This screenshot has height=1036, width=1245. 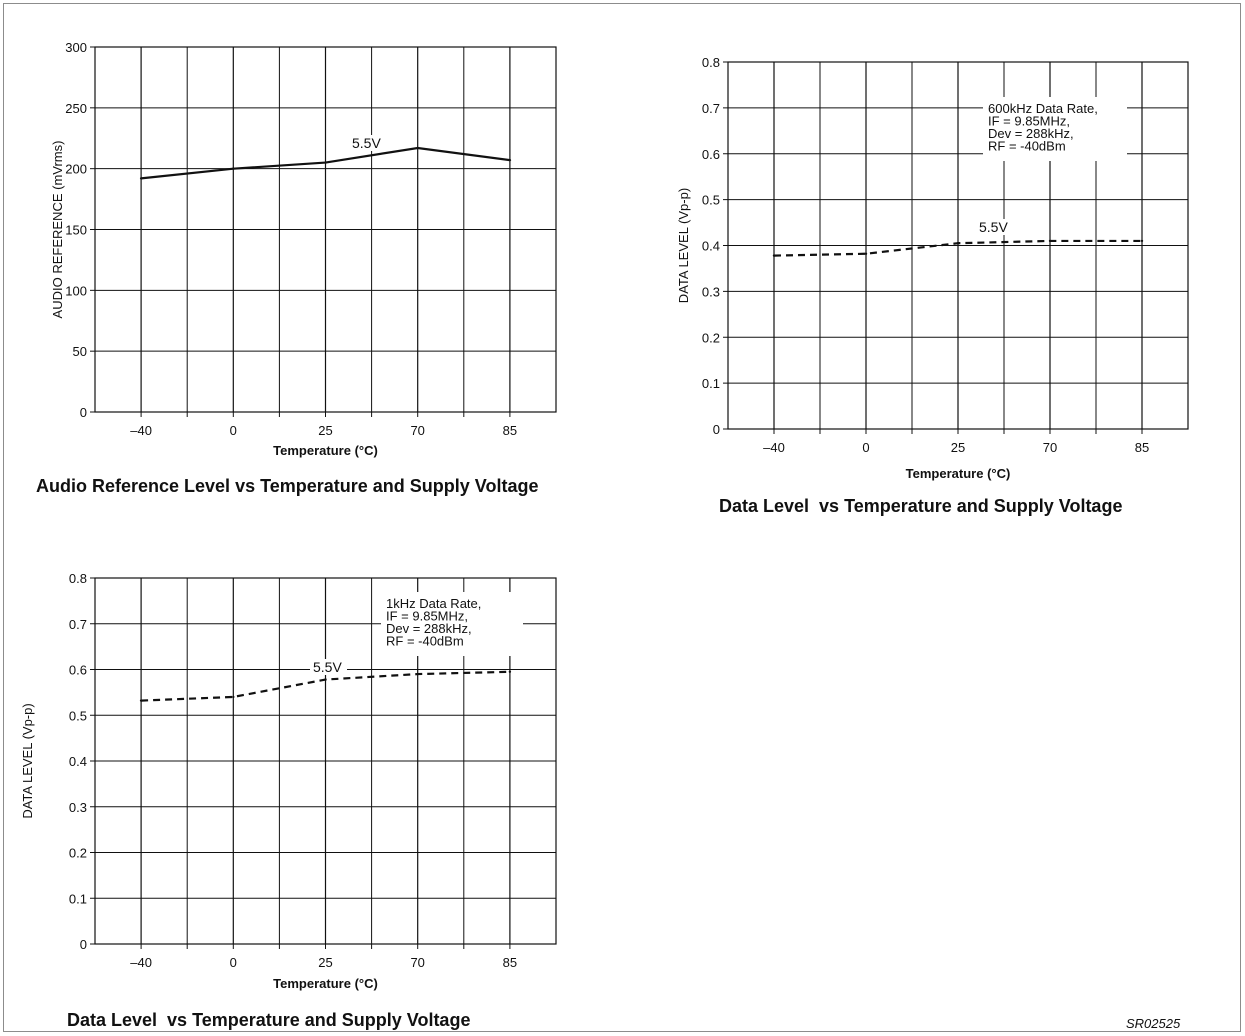 What do you see at coordinates (76, 230) in the screenshot?
I see `y-tick-label: 150` at bounding box center [76, 230].